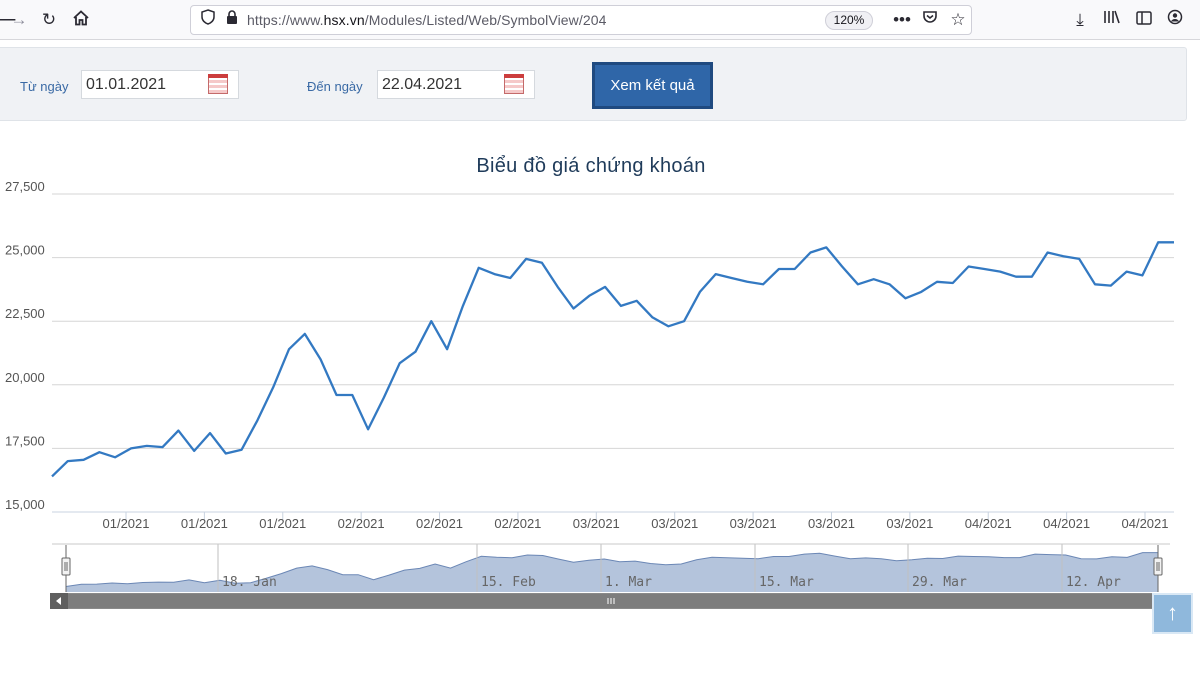 Image resolution: width=1200 pixels, height=674 pixels. What do you see at coordinates (25, 377) in the screenshot?
I see `y-tick-label: 20,000` at bounding box center [25, 377].